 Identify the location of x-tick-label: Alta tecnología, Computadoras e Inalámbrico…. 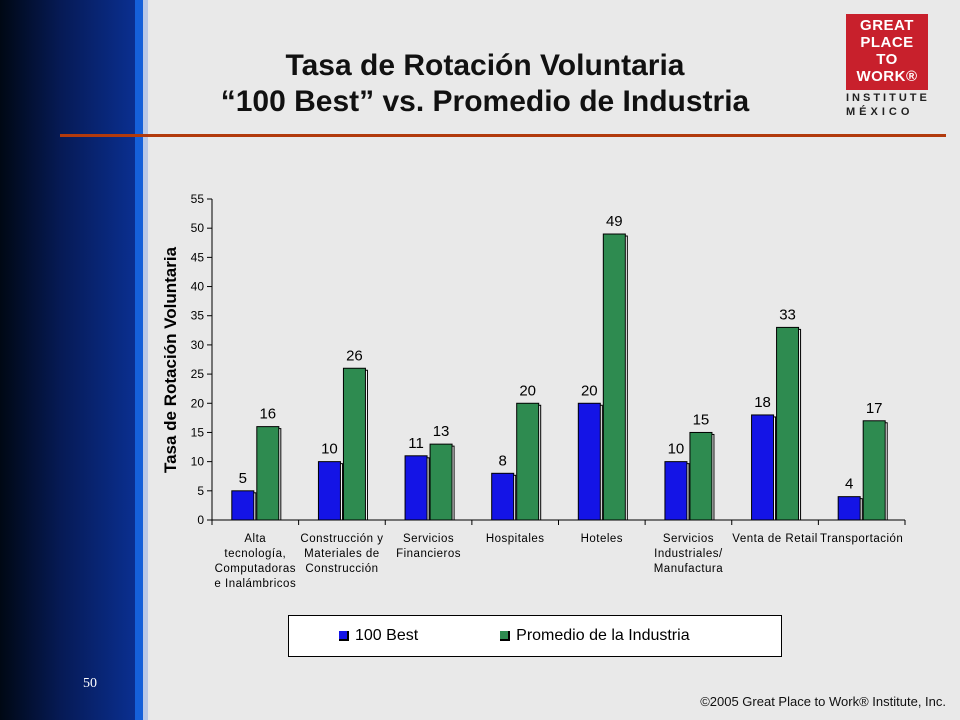
(255, 561).